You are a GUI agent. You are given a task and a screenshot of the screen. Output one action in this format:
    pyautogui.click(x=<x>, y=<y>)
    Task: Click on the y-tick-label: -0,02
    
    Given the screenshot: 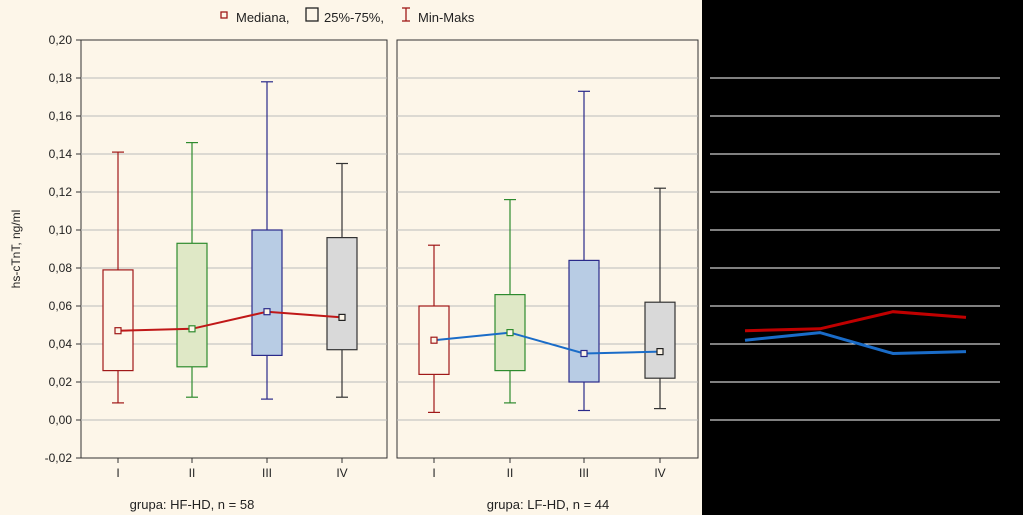 What is the action you would take?
    pyautogui.click(x=59, y=458)
    